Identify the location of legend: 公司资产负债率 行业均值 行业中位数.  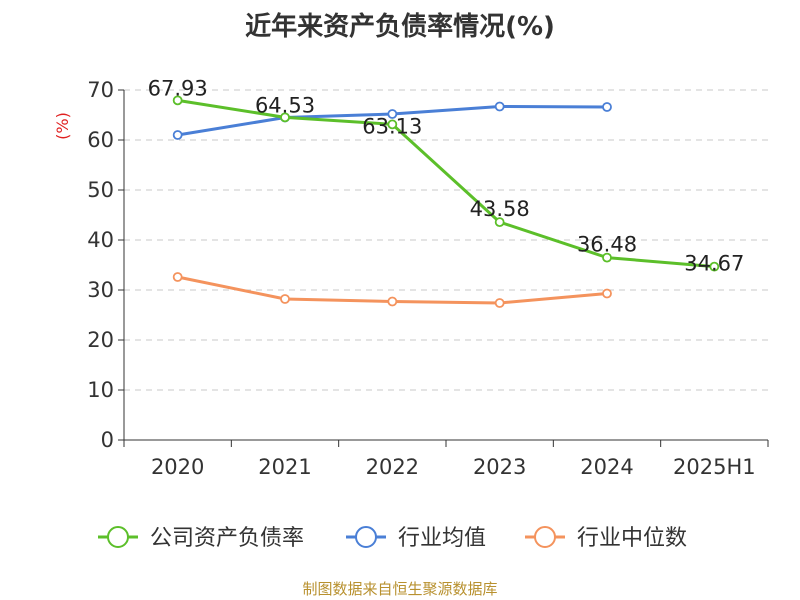
(392, 538).